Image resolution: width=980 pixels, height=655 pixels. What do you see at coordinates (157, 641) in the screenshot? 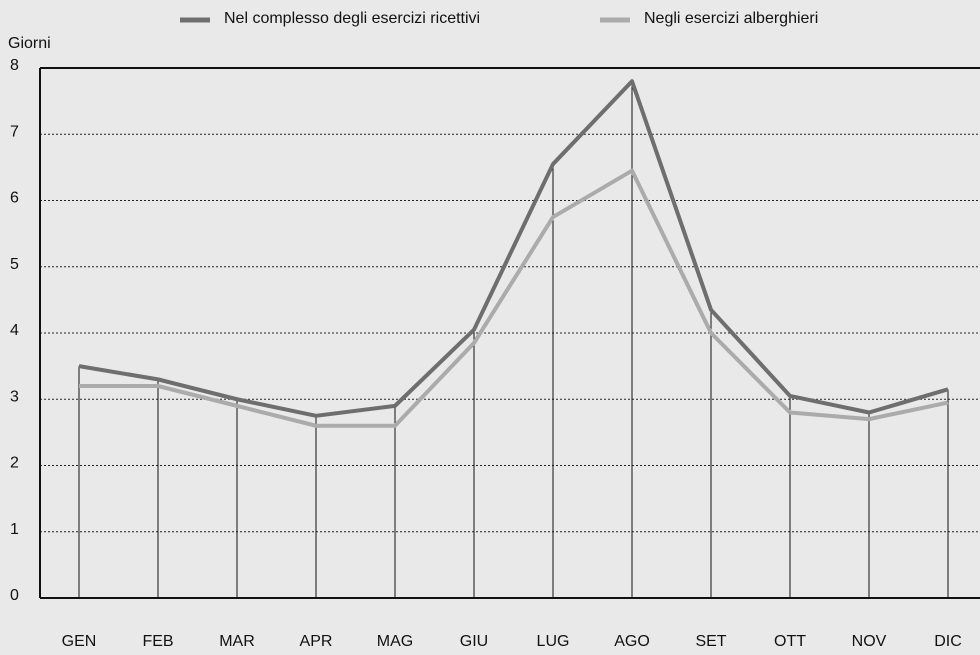
I see `x-tick-label: FEB` at bounding box center [157, 641].